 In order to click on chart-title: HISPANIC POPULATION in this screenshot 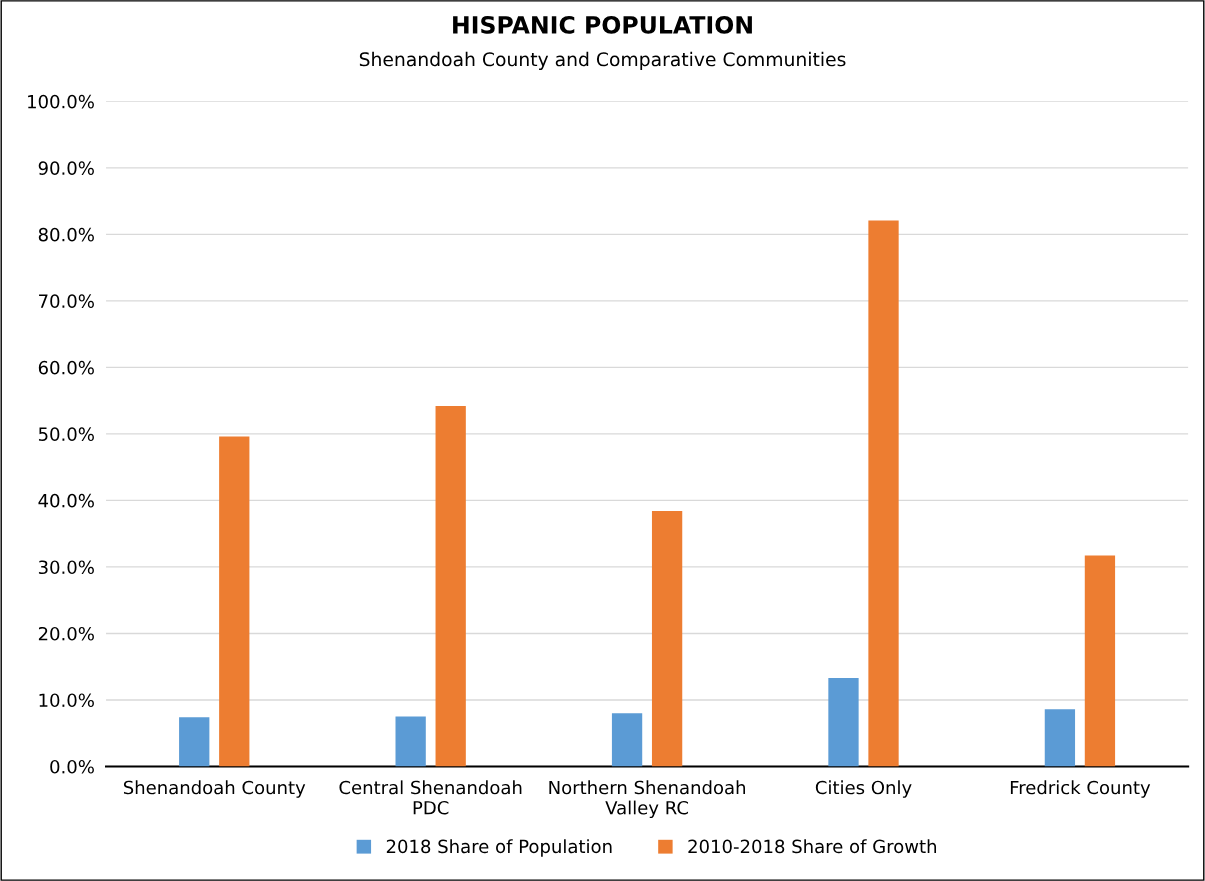, I will do `click(602, 24)`.